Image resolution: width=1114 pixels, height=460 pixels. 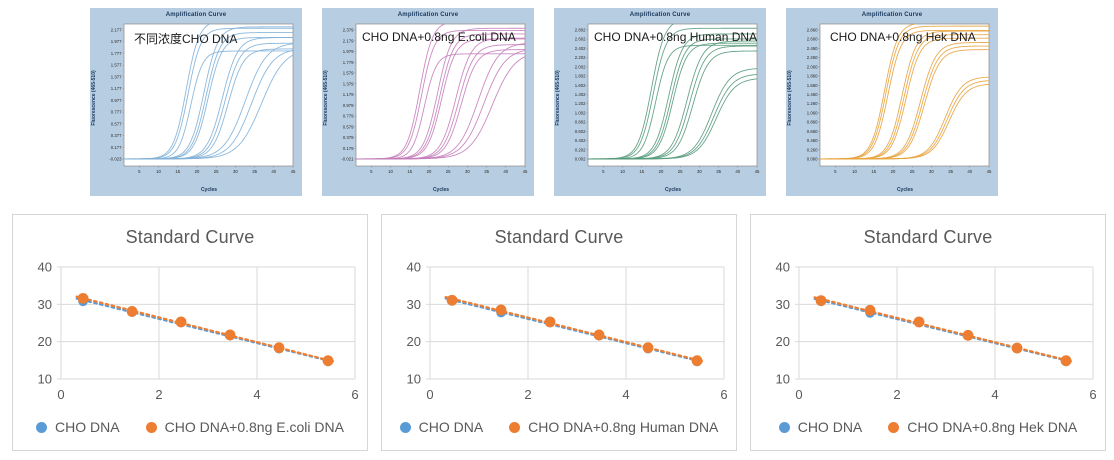 What do you see at coordinates (116, 41) in the screenshot?
I see `svg-text: 1.977` at bounding box center [116, 41].